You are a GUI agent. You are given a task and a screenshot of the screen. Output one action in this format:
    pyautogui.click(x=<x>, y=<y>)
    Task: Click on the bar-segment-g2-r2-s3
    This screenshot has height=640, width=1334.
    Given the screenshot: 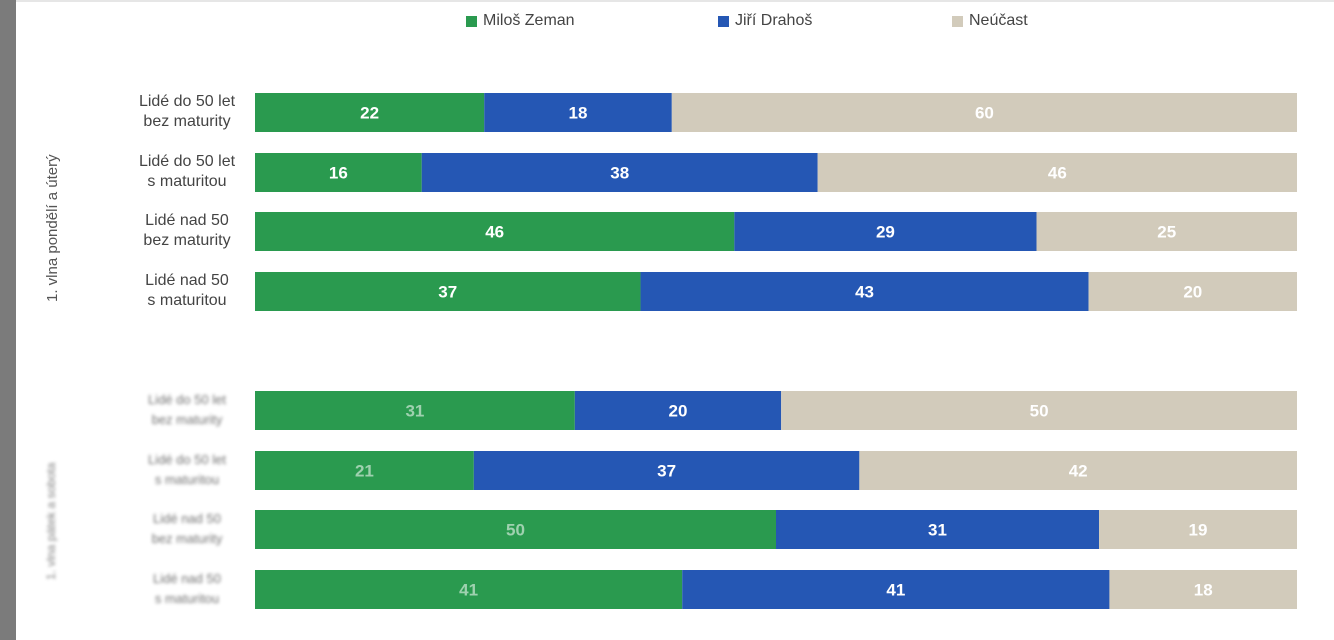 What is the action you would take?
    pyautogui.click(x=1078, y=470)
    